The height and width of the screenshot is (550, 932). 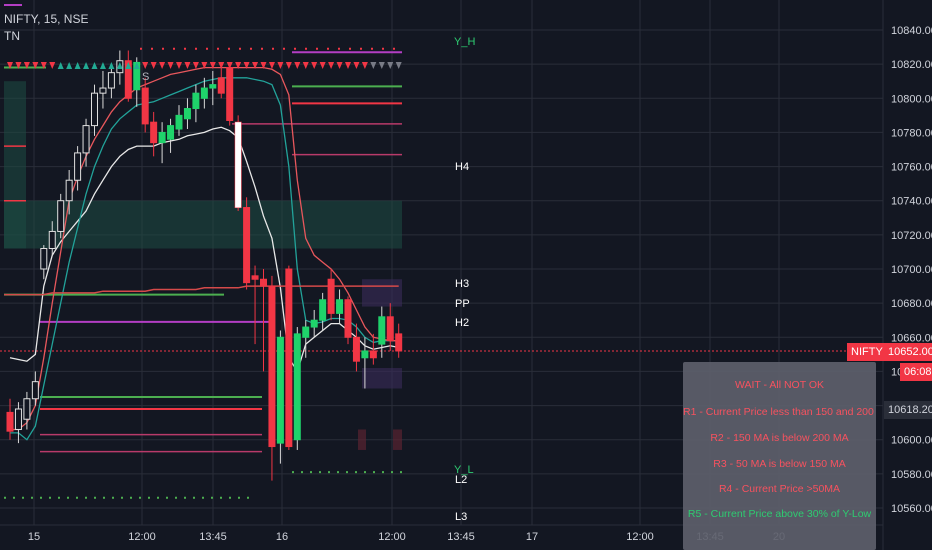 I want to click on symbol-price-tag: NIFTY, so click(x=867, y=352).